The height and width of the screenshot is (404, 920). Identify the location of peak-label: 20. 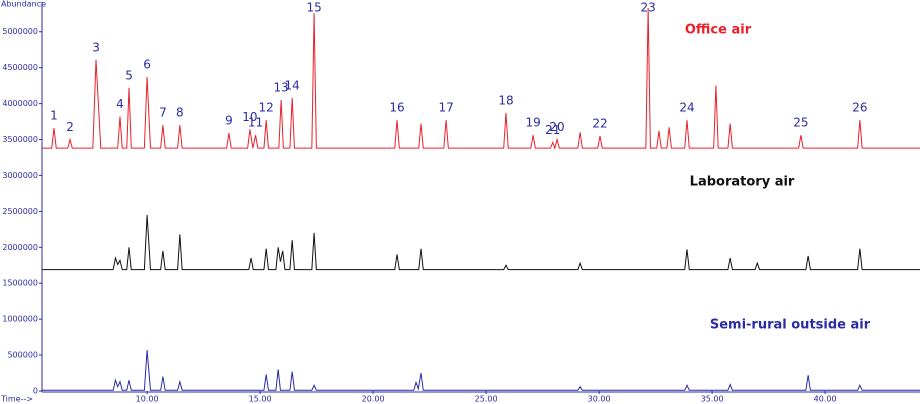
(556, 127).